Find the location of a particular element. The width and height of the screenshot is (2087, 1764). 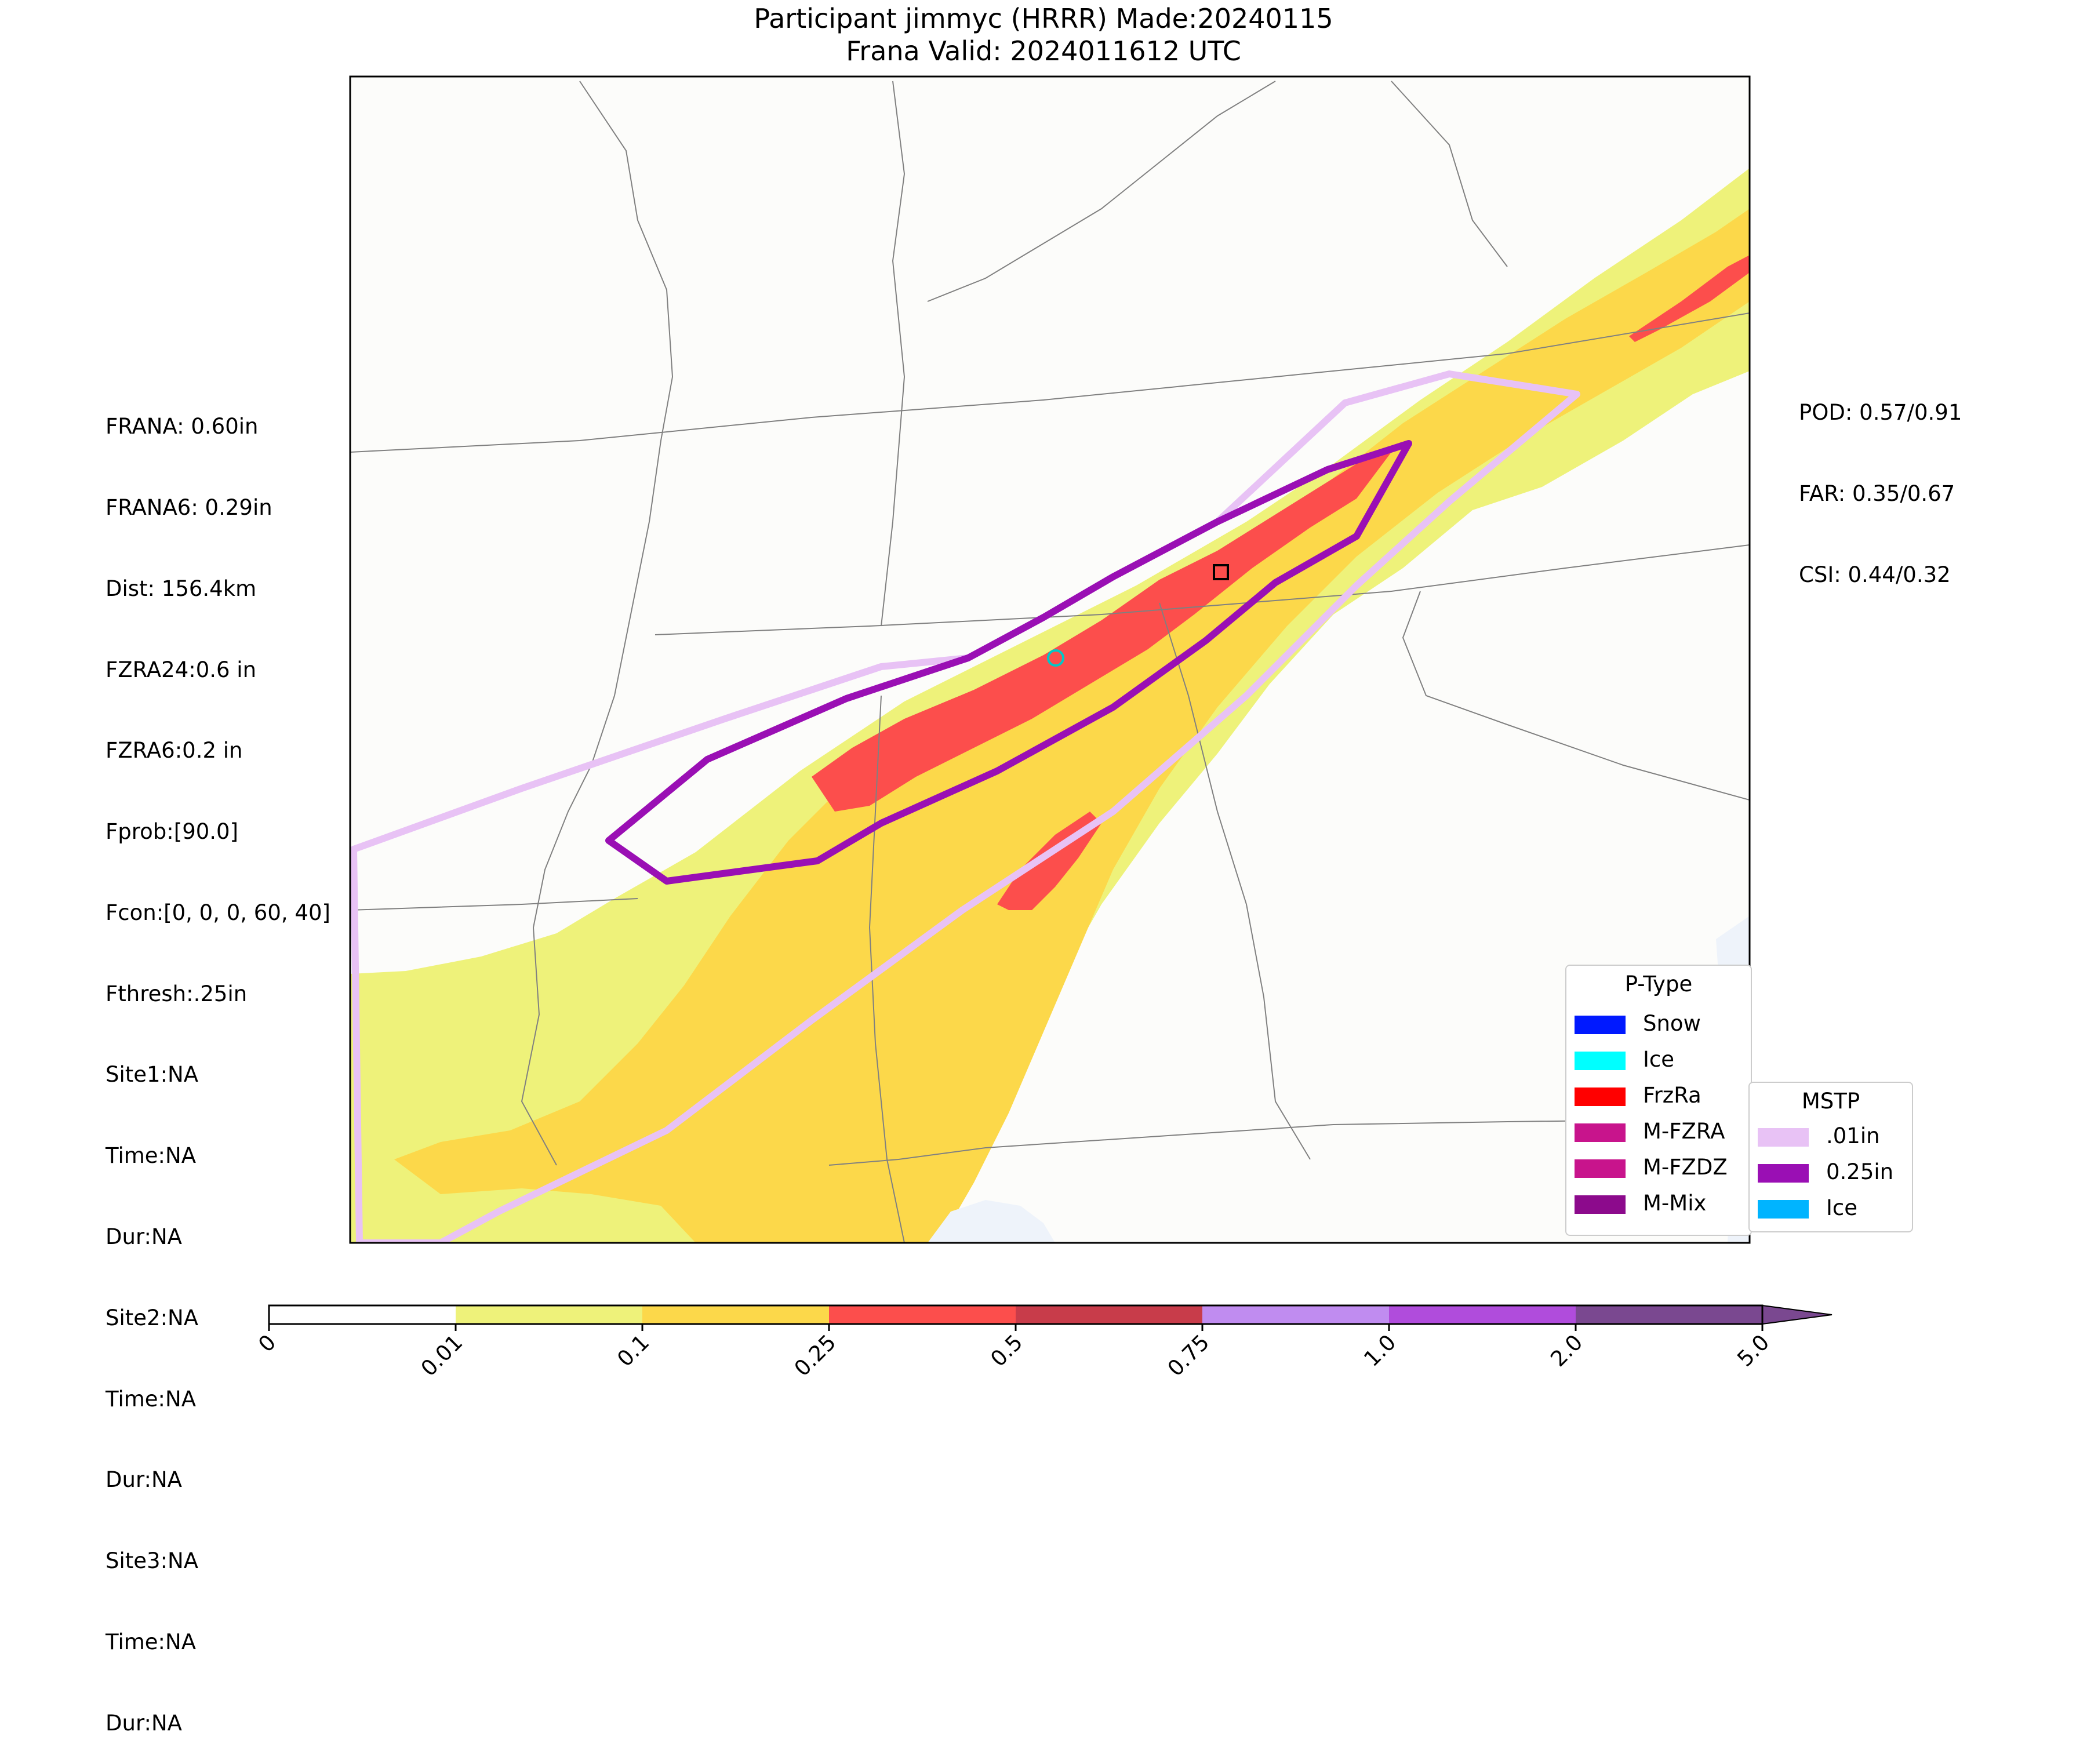

stat-line: FRANA: 0.60in is located at coordinates (182, 426).